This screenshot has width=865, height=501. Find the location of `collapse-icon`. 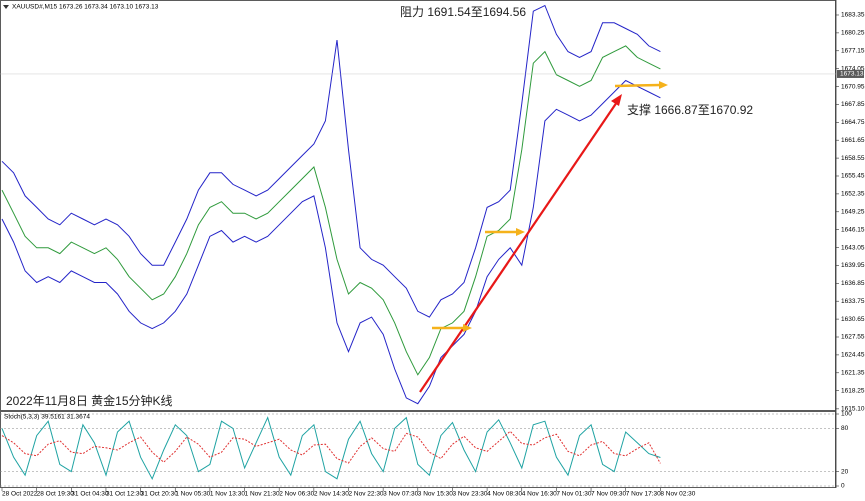

collapse-icon is located at coordinates (6, 7).